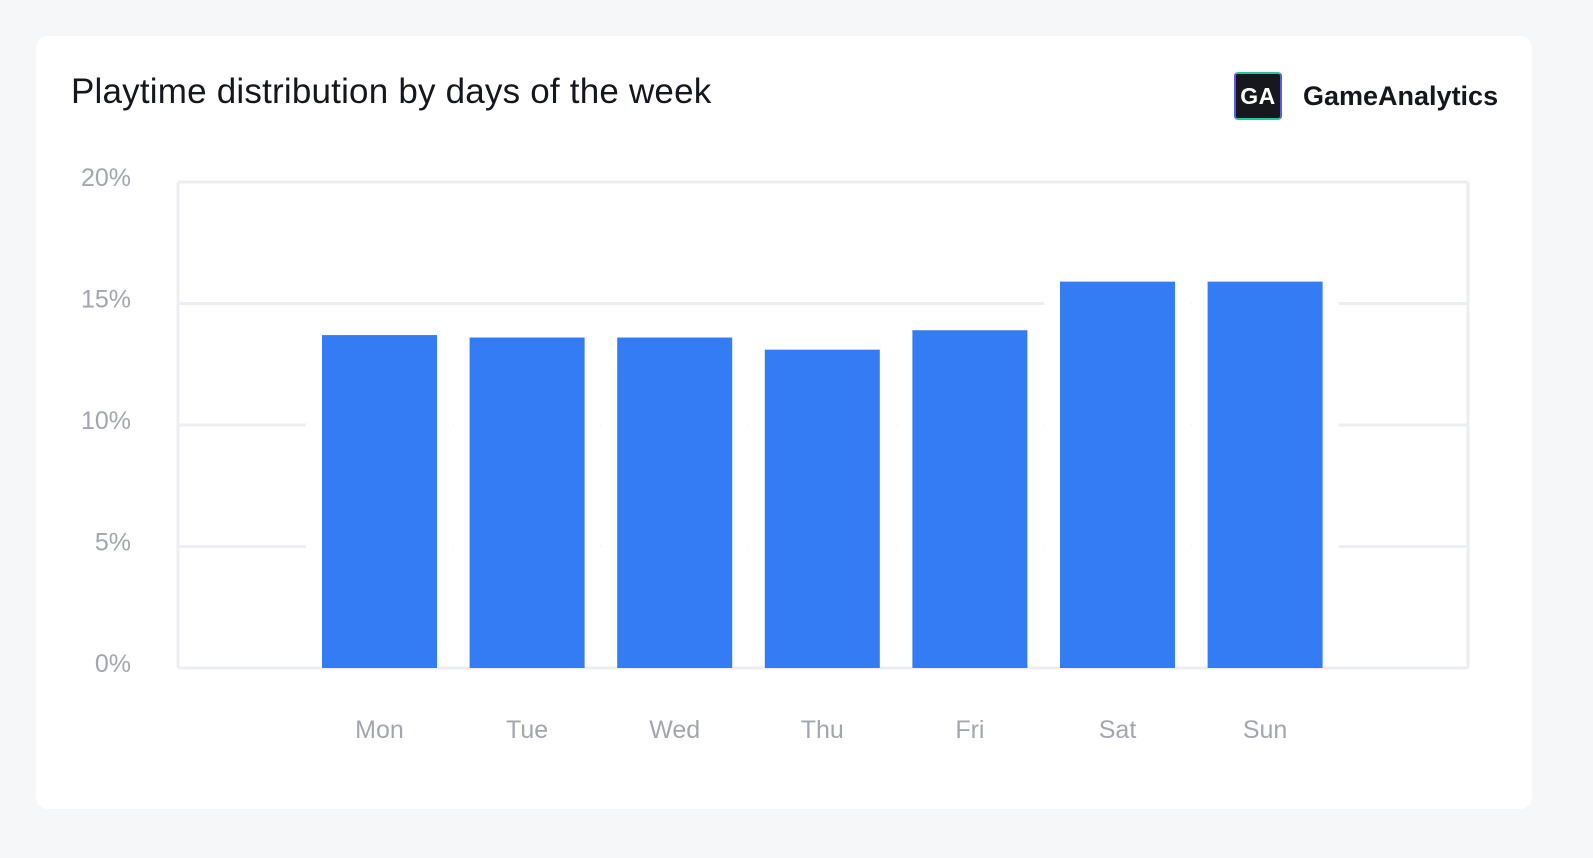 The height and width of the screenshot is (858, 1593). I want to click on x-axis-ticks: Mon Tue Wed Thu Fri Sat Sun, so click(821, 730).